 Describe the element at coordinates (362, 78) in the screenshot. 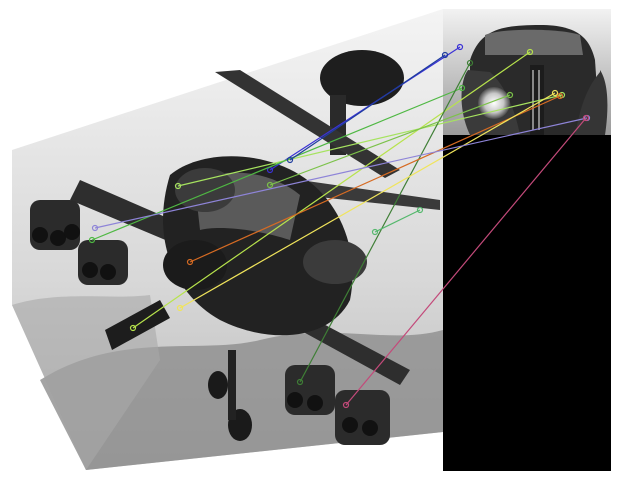

I see `mast-sensor-pod` at that location.